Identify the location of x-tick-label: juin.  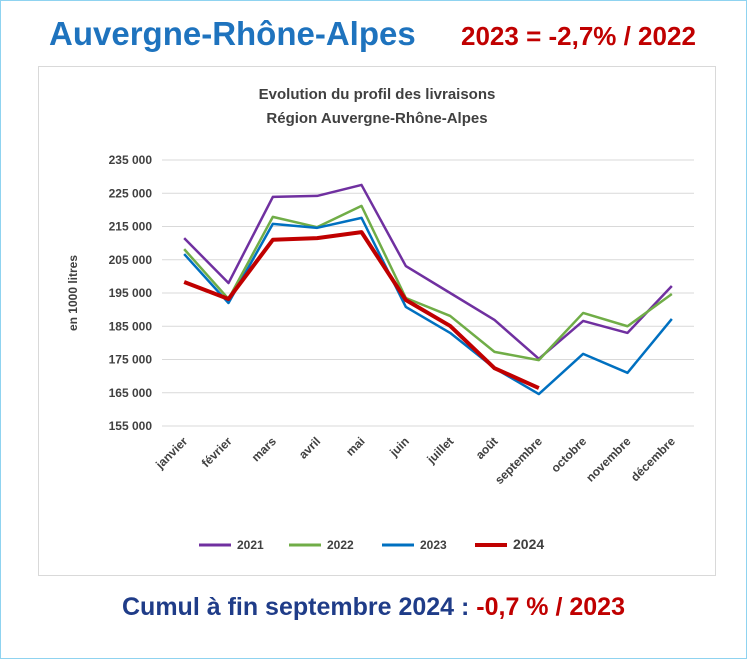
(399, 447).